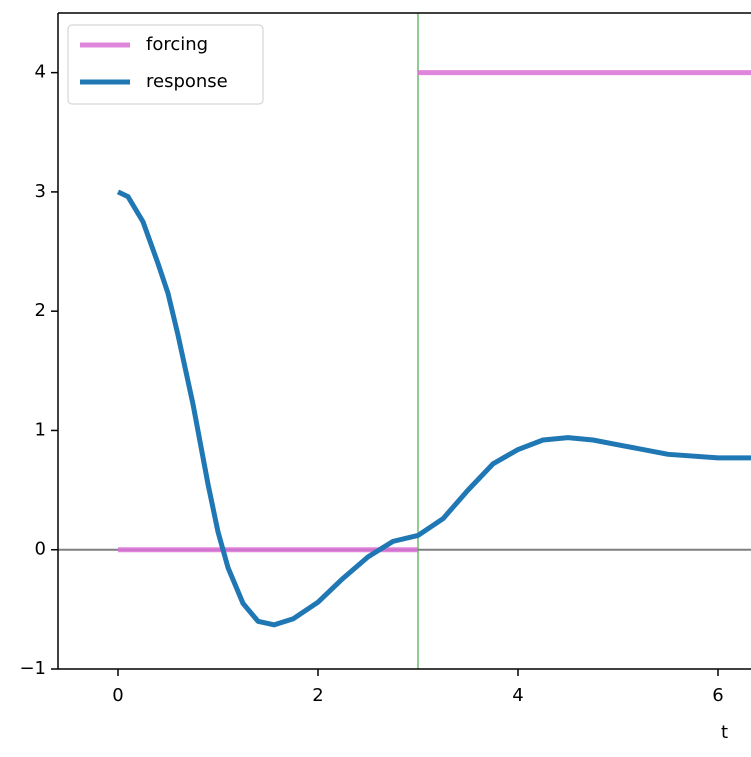  What do you see at coordinates (117, 695) in the screenshot?
I see `x-tick-label: 0` at bounding box center [117, 695].